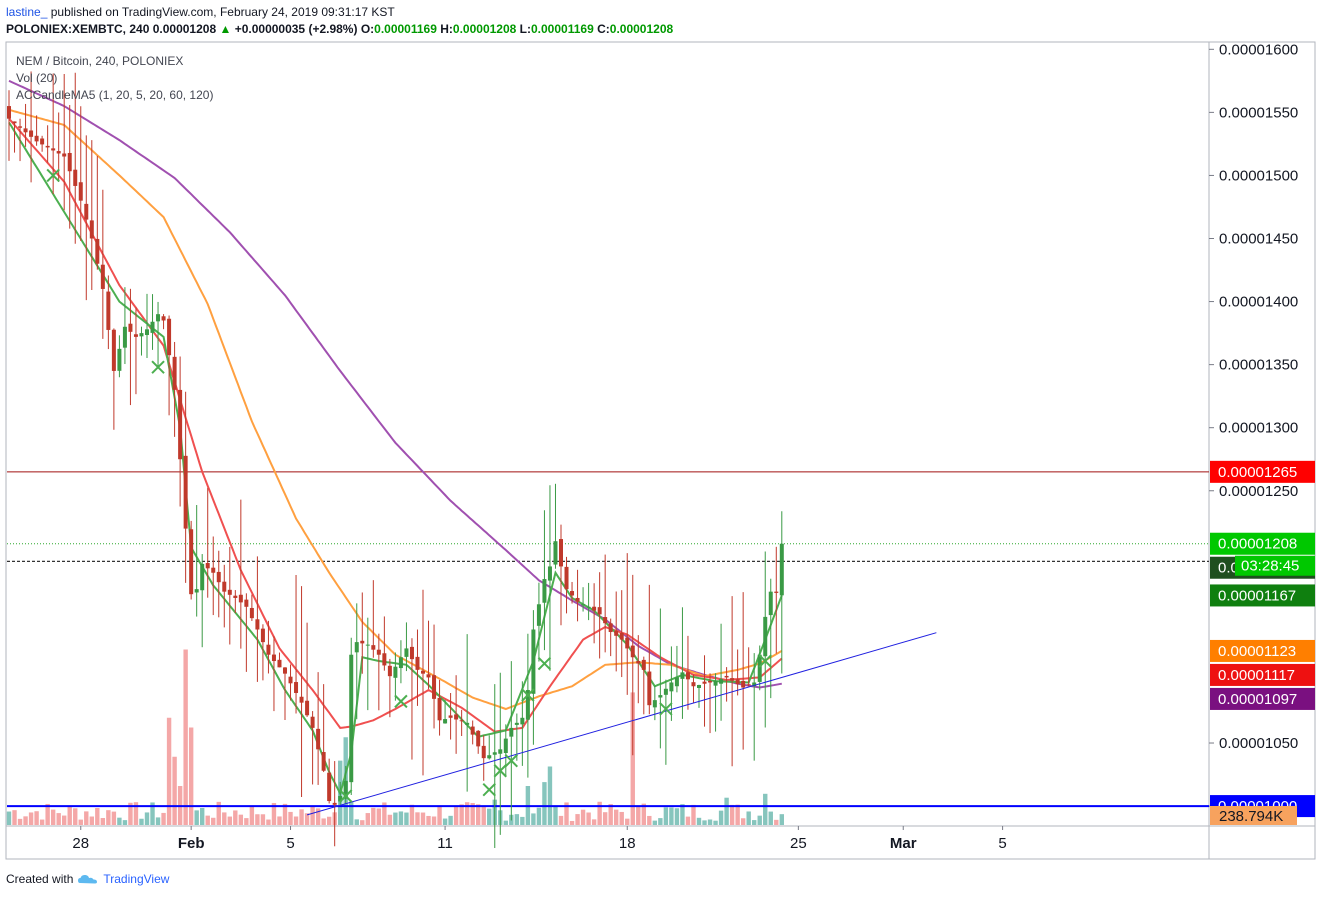 Image resolution: width=1322 pixels, height=897 pixels. I want to click on time-tick-label: Mar, so click(903, 843).